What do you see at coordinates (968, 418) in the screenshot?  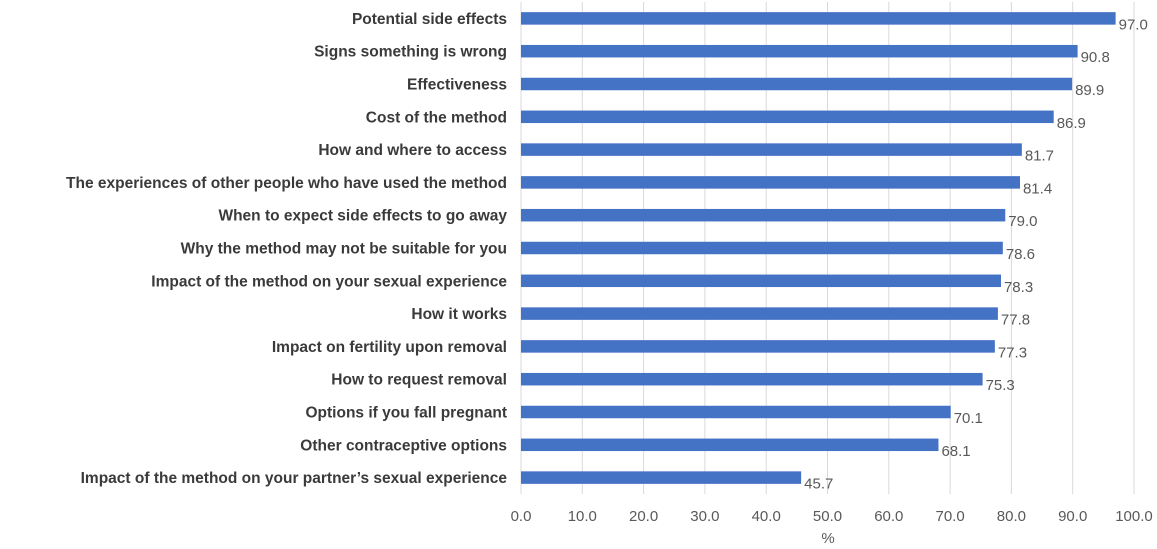 I see `value-label: 70.1` at bounding box center [968, 418].